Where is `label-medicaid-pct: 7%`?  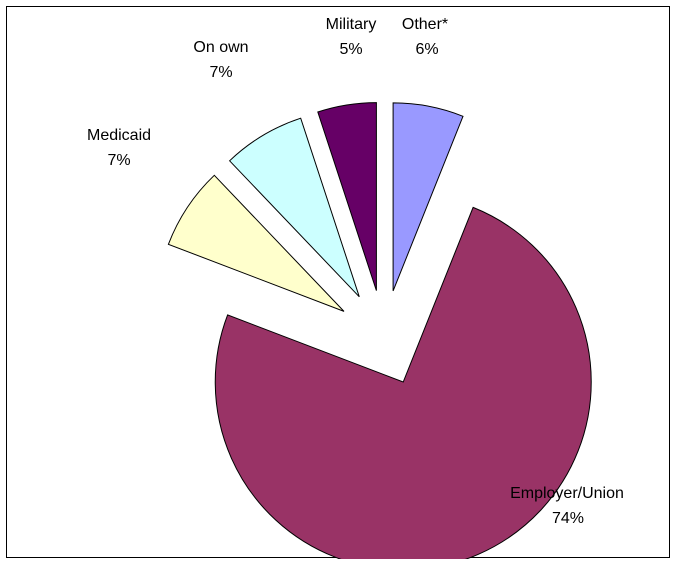 label-medicaid-pct: 7% is located at coordinates (118, 160).